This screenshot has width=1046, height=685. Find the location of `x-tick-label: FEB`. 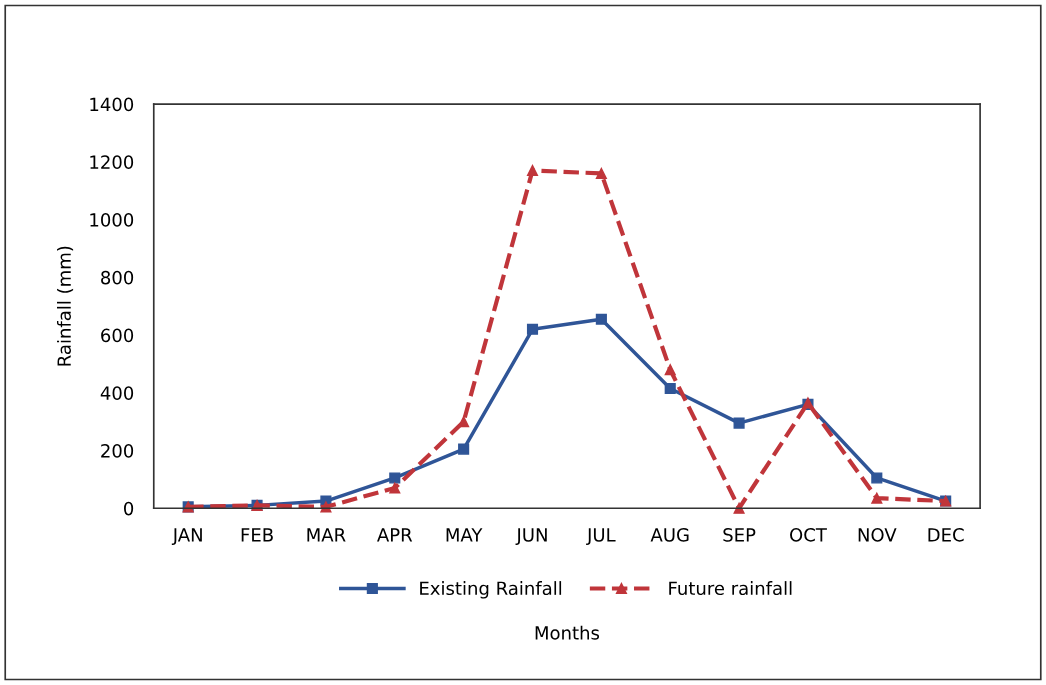

x-tick-label: FEB is located at coordinates (257, 535).